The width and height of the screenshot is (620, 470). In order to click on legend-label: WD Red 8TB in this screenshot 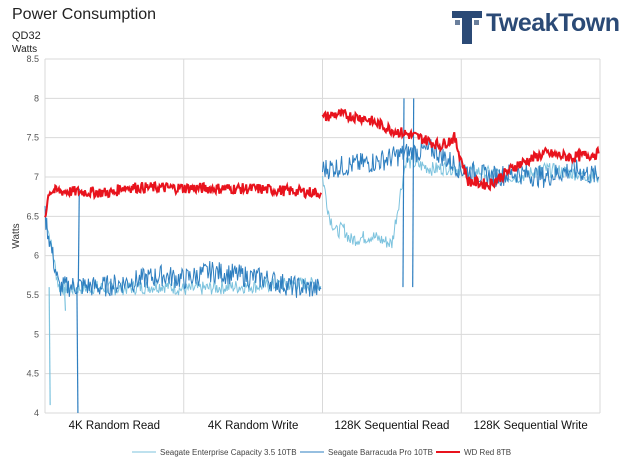, I will do `click(487, 452)`.